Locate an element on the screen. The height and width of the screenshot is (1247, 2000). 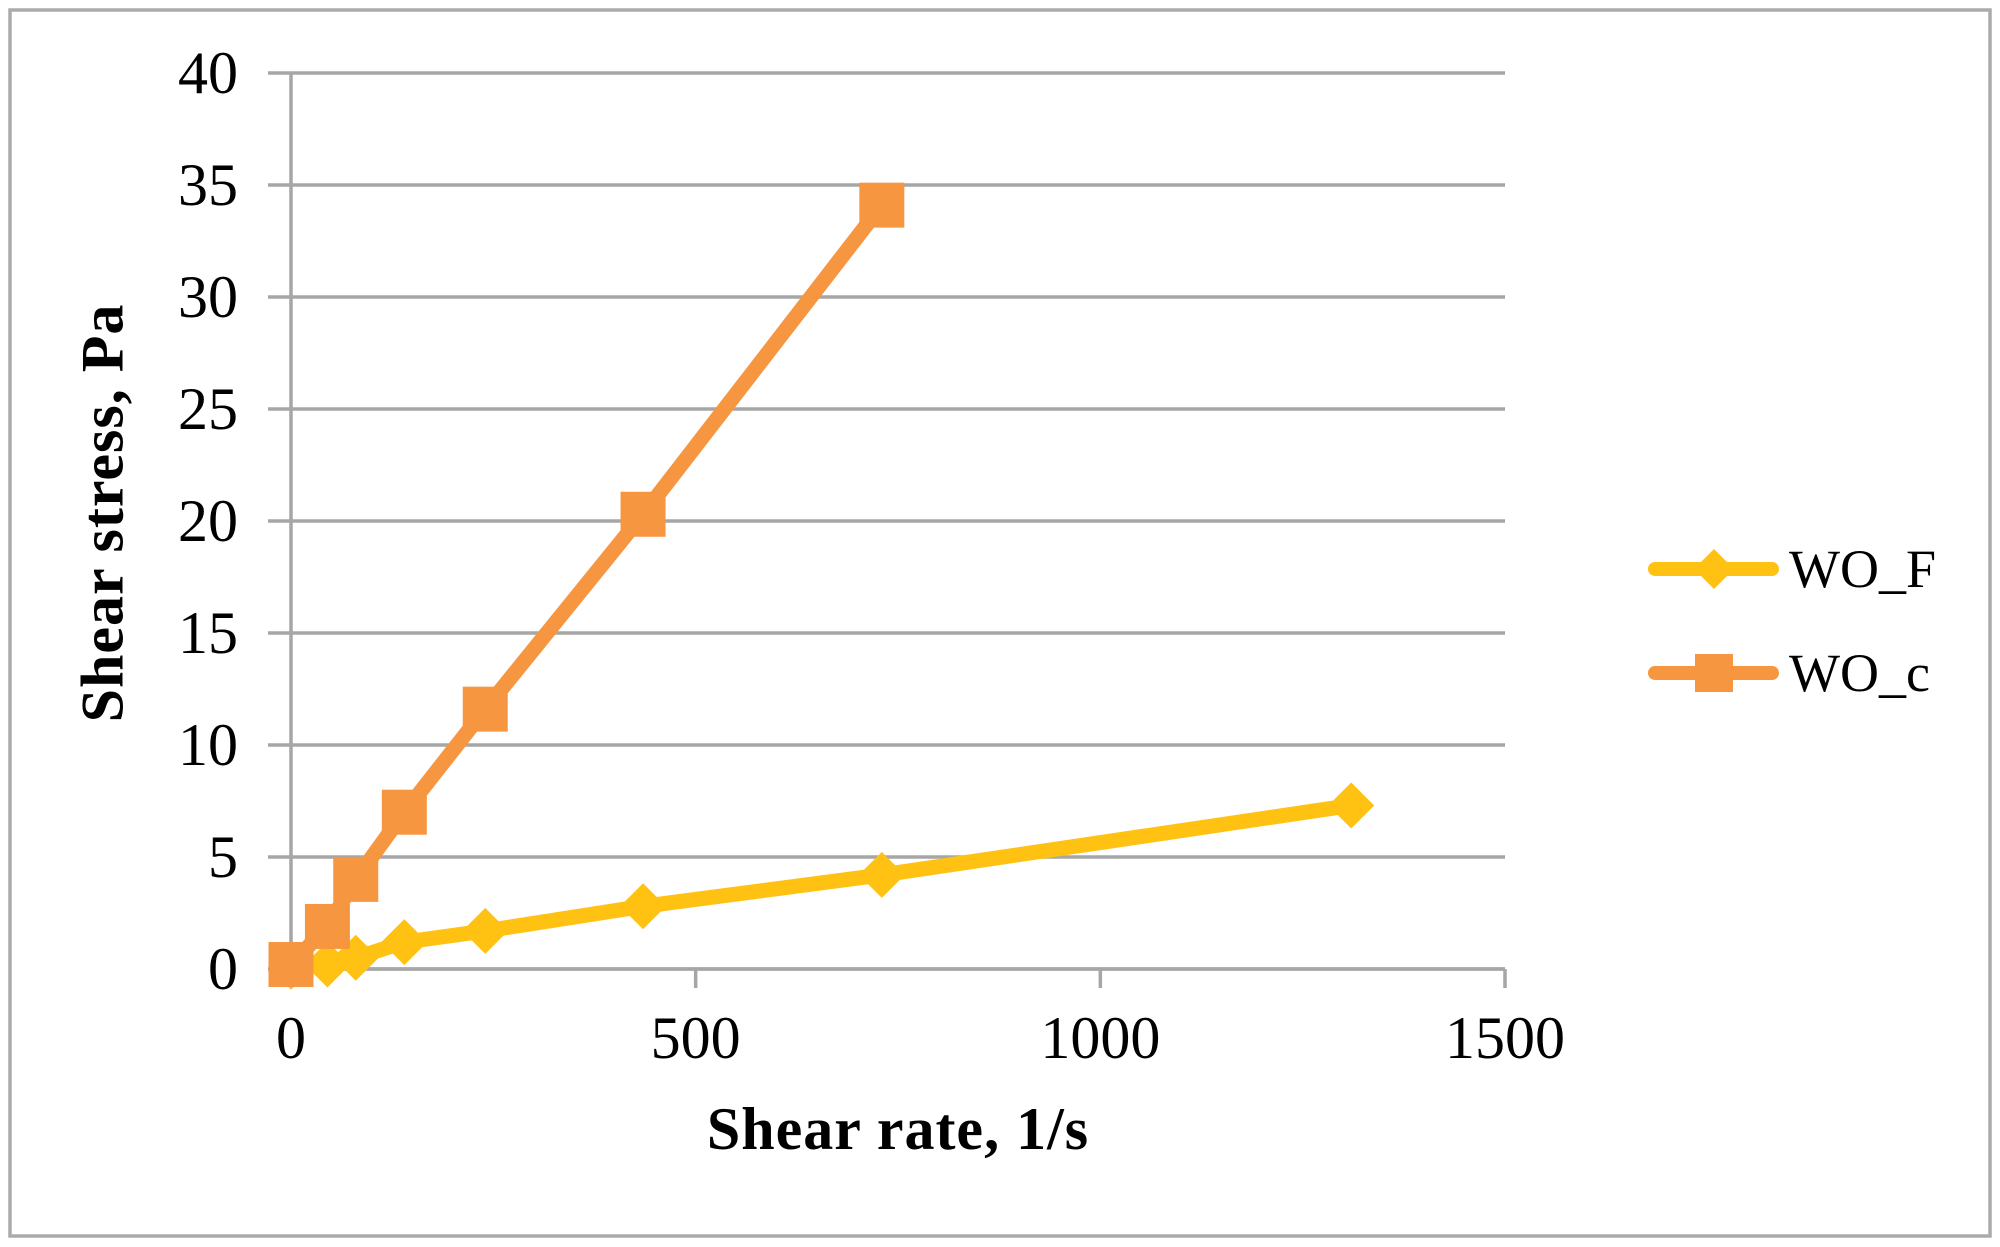
legend-diamond-marker-icon is located at coordinates (1714, 569).